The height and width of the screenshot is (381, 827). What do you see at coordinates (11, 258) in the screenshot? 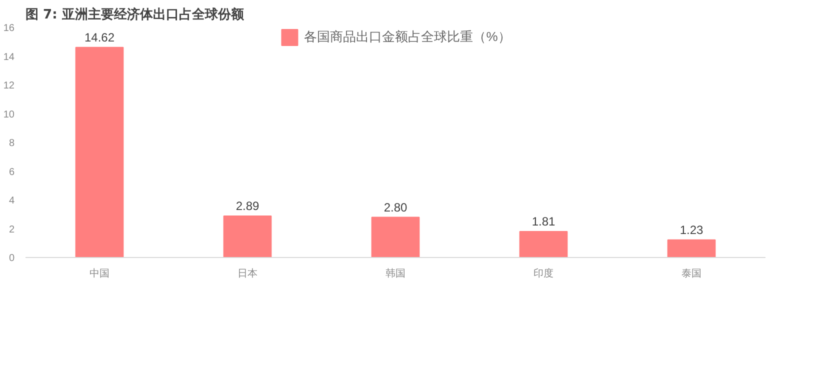
I see `y-tick-label: 0` at bounding box center [11, 258].